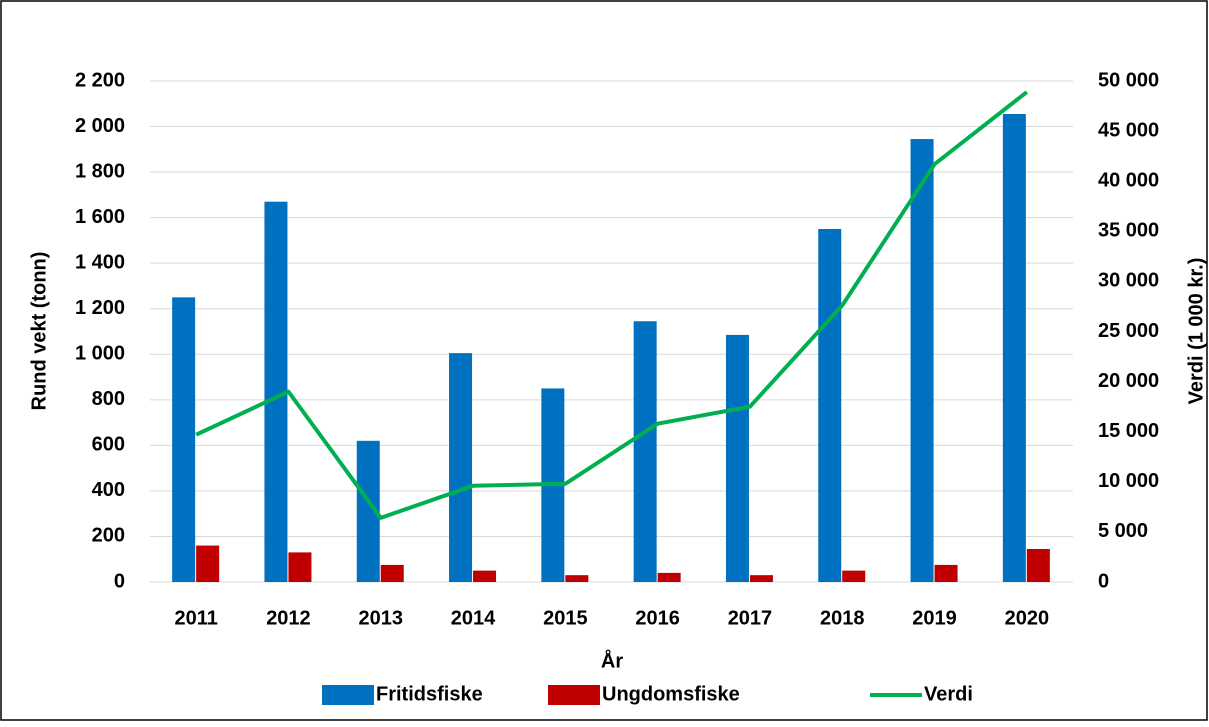 This screenshot has height=727, width=1209. What do you see at coordinates (100, 126) in the screenshot?
I see `y-tick-label: 2 000` at bounding box center [100, 126].